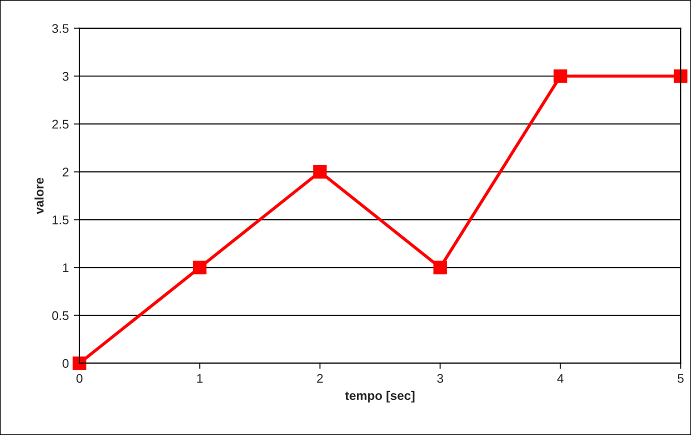  What do you see at coordinates (79, 378) in the screenshot?
I see `x-tick-label: 0` at bounding box center [79, 378].